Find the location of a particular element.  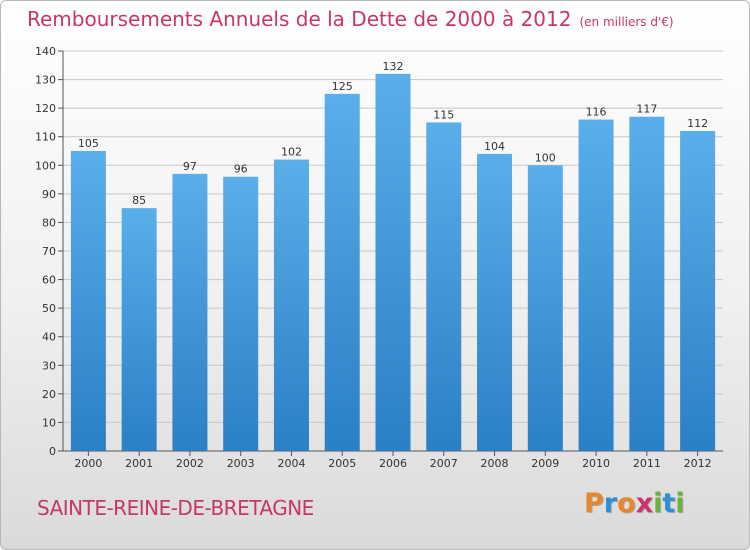

data-label: 115 is located at coordinates (443, 114).